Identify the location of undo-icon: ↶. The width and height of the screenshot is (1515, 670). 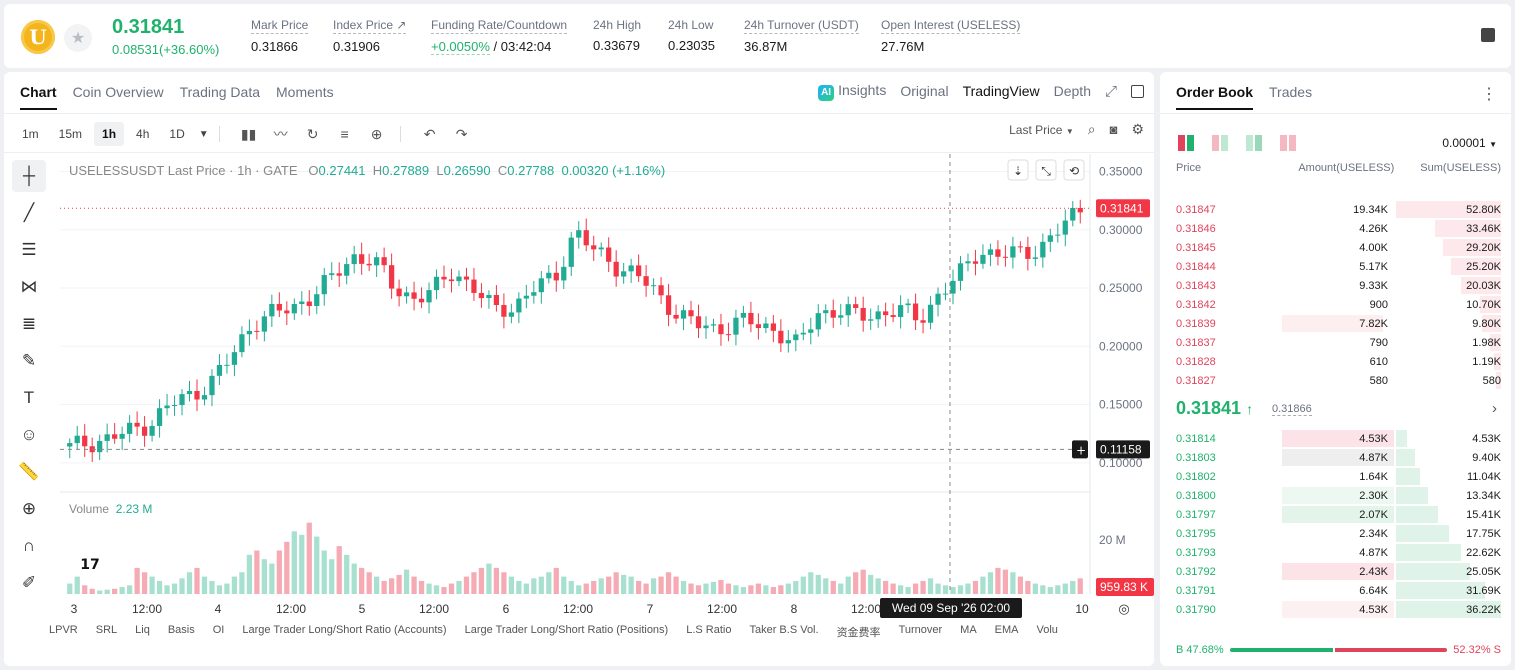
(429, 133).